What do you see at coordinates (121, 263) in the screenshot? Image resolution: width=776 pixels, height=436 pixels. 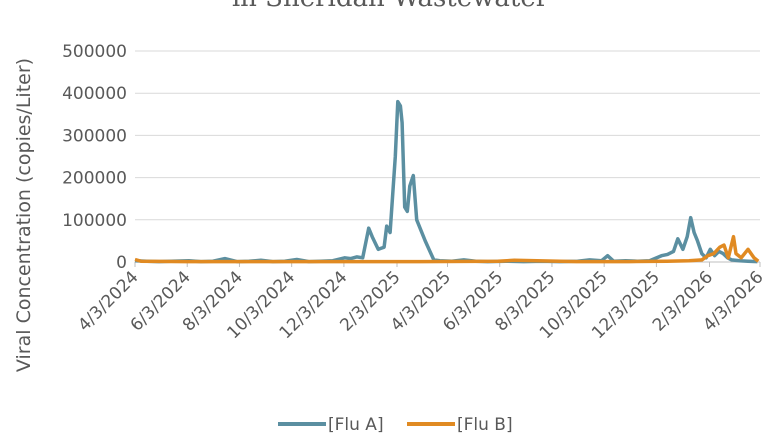 I see `y-tick-label: 0` at bounding box center [121, 263].